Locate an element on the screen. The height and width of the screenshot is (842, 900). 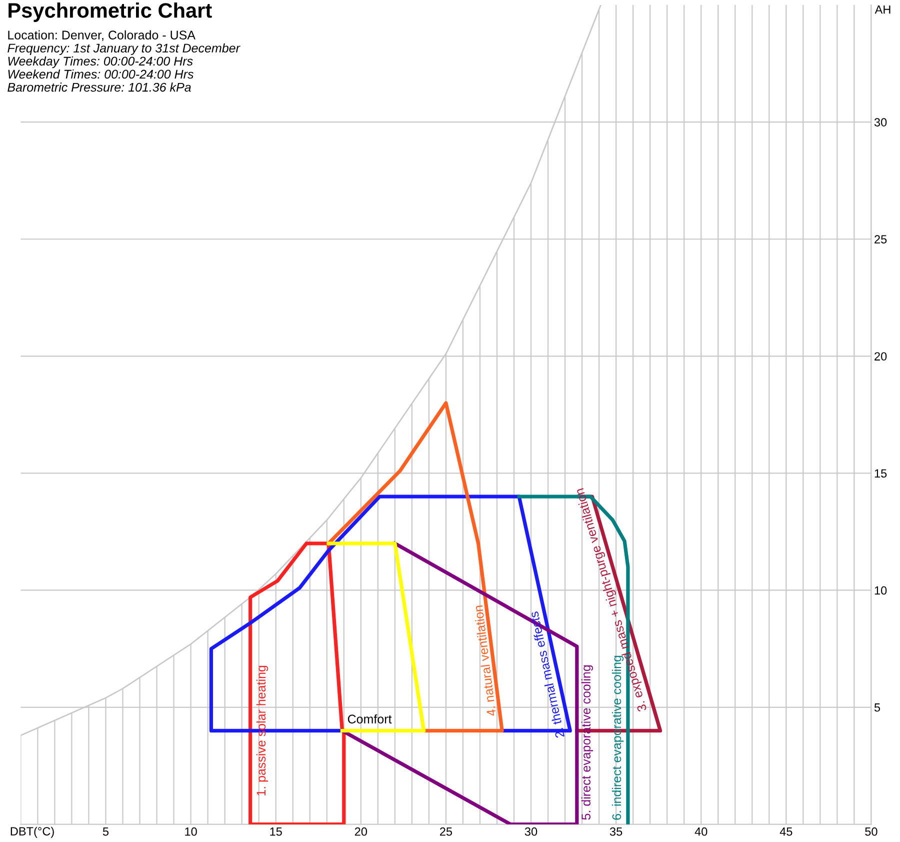
y-tick-label: 15 is located at coordinates (880, 473).